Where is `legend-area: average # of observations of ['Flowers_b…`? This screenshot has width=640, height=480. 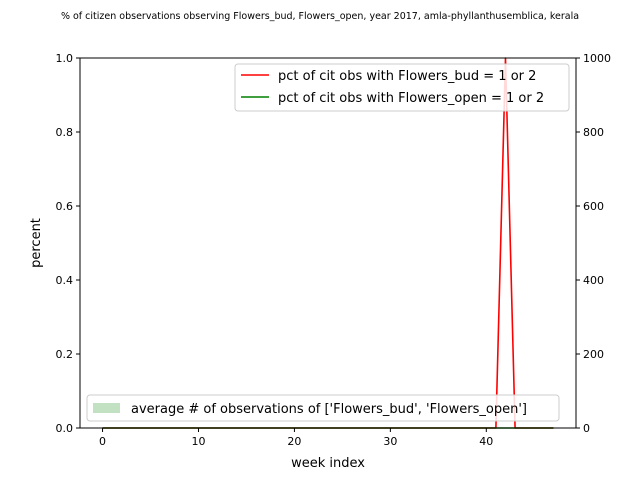 legend-area: average # of observations of ['Flowers_b… is located at coordinates (323, 408).